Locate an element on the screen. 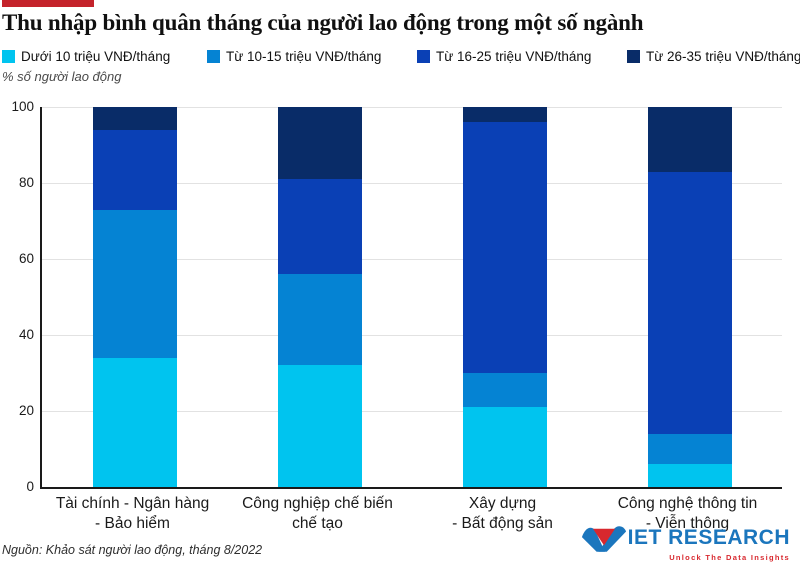 Image resolution: width=800 pixels, height=565 pixels. y-tick-80: 80 is located at coordinates (26, 182).